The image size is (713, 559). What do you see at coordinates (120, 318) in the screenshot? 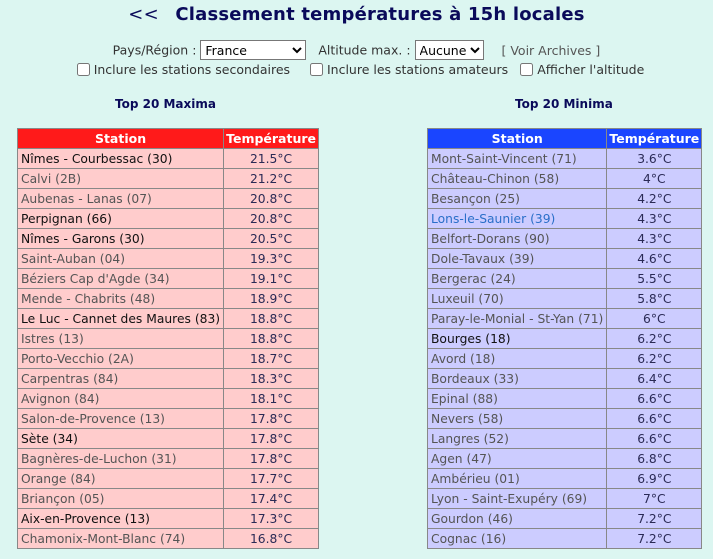
I see `station-name: Le Luc - Cannet des Maures (83)` at bounding box center [120, 318].